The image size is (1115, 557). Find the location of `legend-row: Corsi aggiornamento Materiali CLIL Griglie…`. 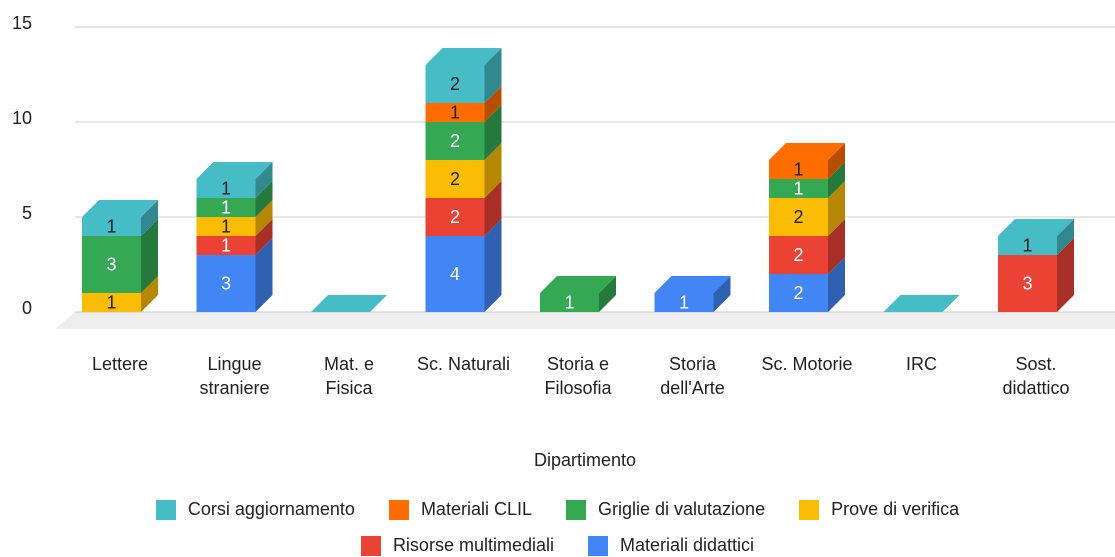

legend-row: Corsi aggiornamento Materiali CLIL Griglie… is located at coordinates (557, 509).